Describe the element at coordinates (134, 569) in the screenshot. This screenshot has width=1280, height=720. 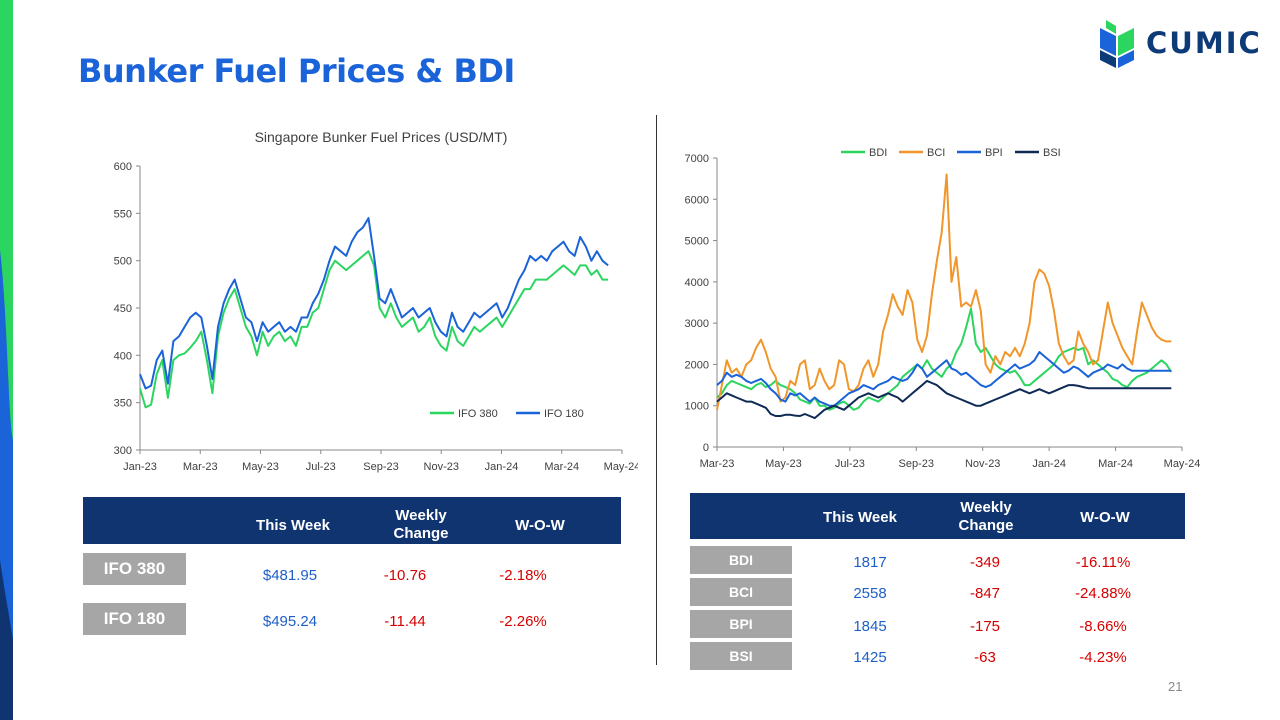
I see `fuel-row-label: IFO 380` at that location.